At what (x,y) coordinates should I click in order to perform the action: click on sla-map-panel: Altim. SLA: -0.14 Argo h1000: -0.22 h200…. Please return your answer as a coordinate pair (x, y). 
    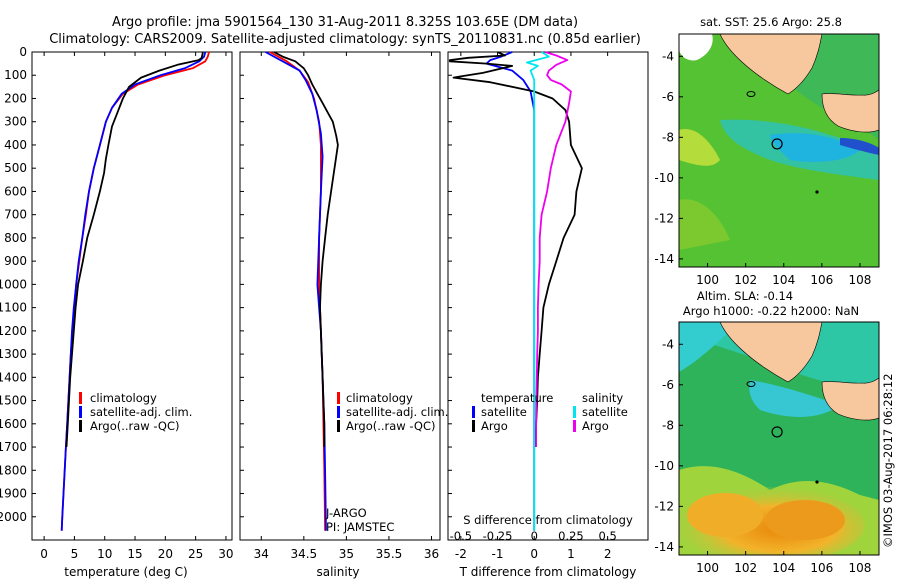
    Looking at the image, I should click on (767, 432).